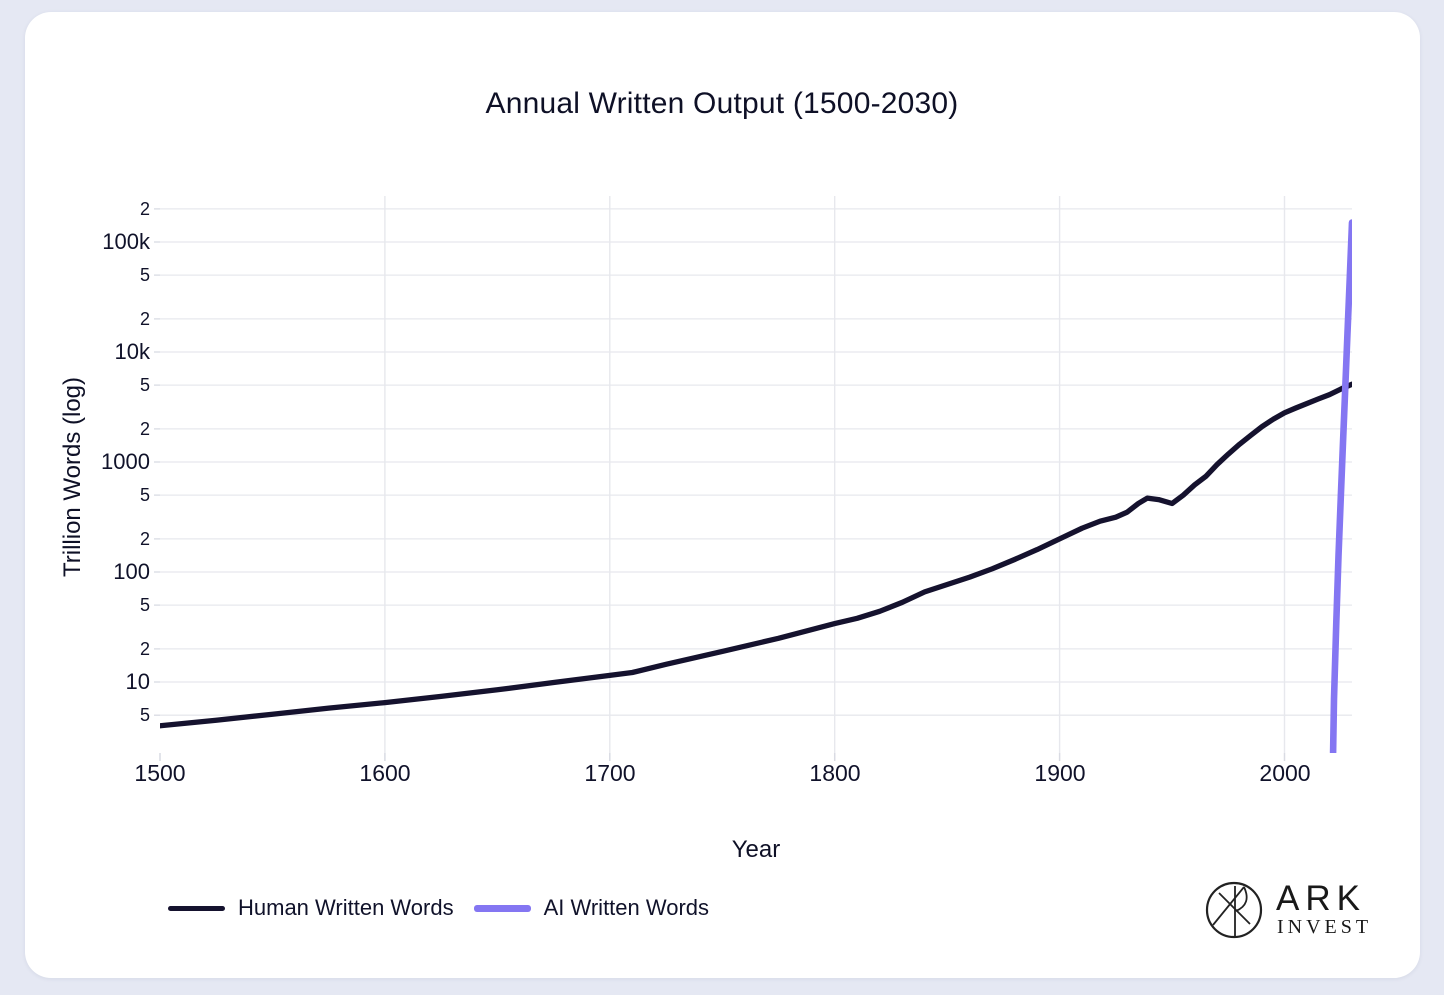  I want to click on x-tick-label: 1900, so click(1060, 773).